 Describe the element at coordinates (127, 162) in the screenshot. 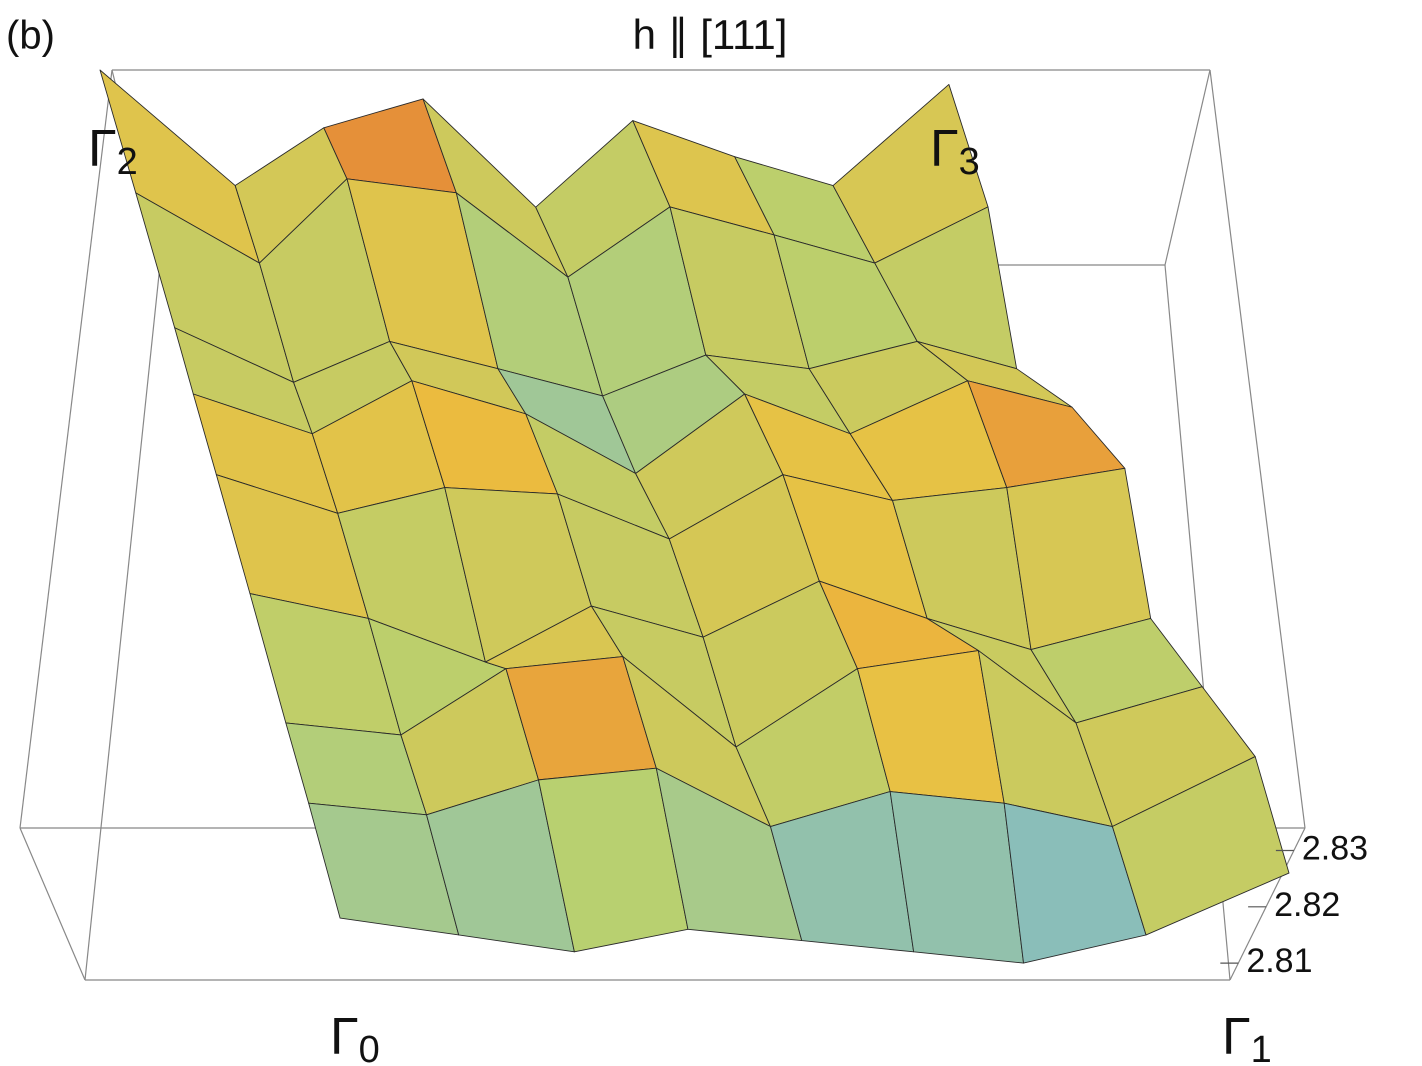

I see `corner-subscript: 2` at that location.